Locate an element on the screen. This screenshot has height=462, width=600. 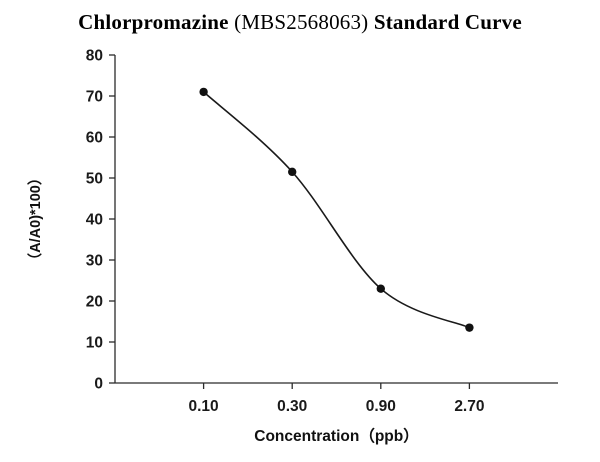
x-tick-label: 0.90 is located at coordinates (381, 406).